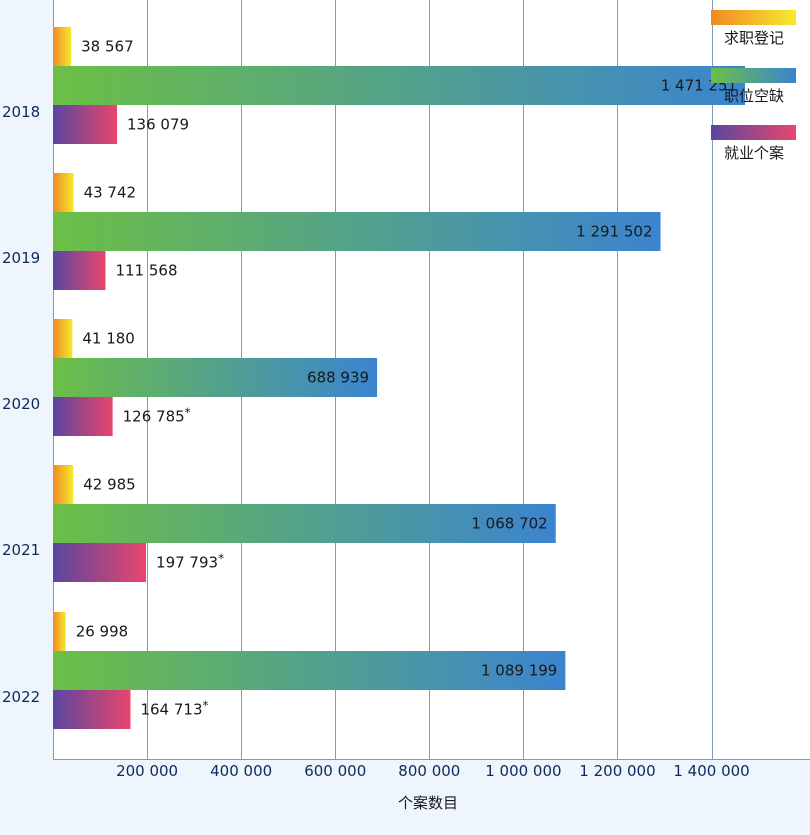 The image size is (810, 835). Describe the element at coordinates (158, 125) in the screenshot. I see `data-label: 136 079` at that location.